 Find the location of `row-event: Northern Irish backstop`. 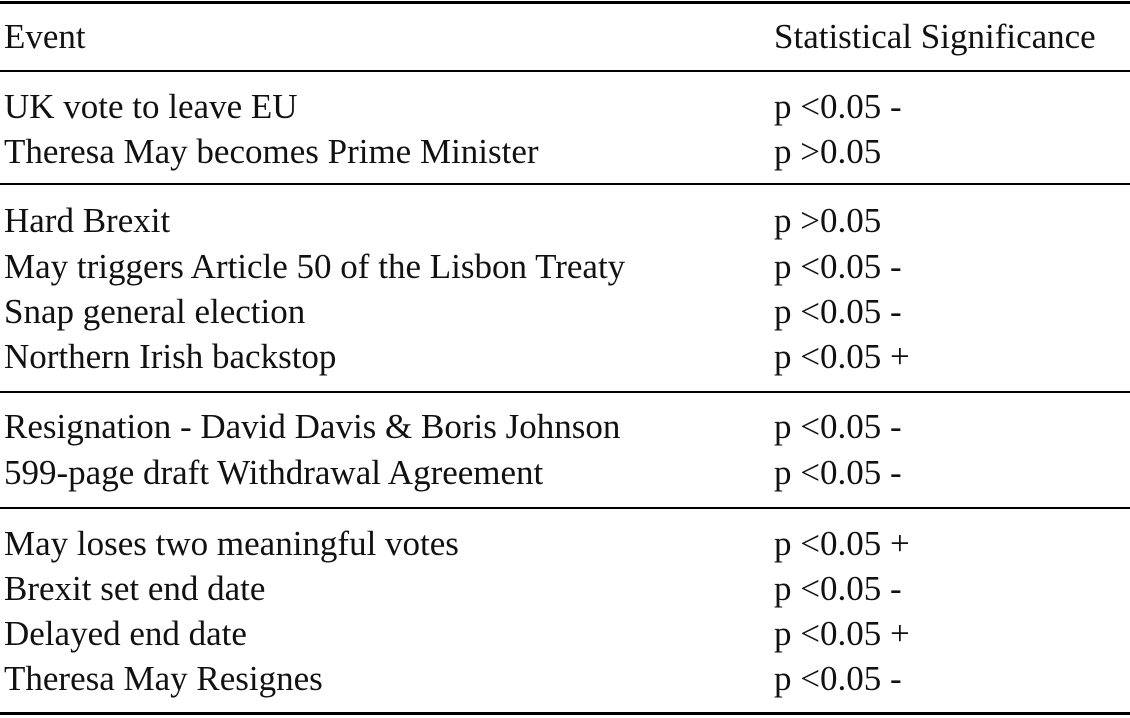

row-event: Northern Irish backstop is located at coordinates (170, 356).